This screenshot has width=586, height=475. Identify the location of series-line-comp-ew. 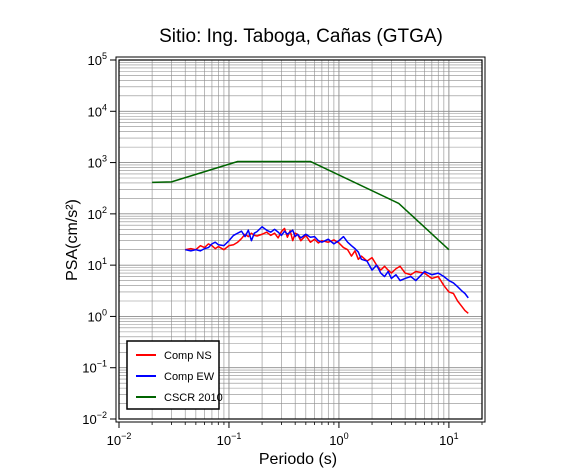
(327, 262).